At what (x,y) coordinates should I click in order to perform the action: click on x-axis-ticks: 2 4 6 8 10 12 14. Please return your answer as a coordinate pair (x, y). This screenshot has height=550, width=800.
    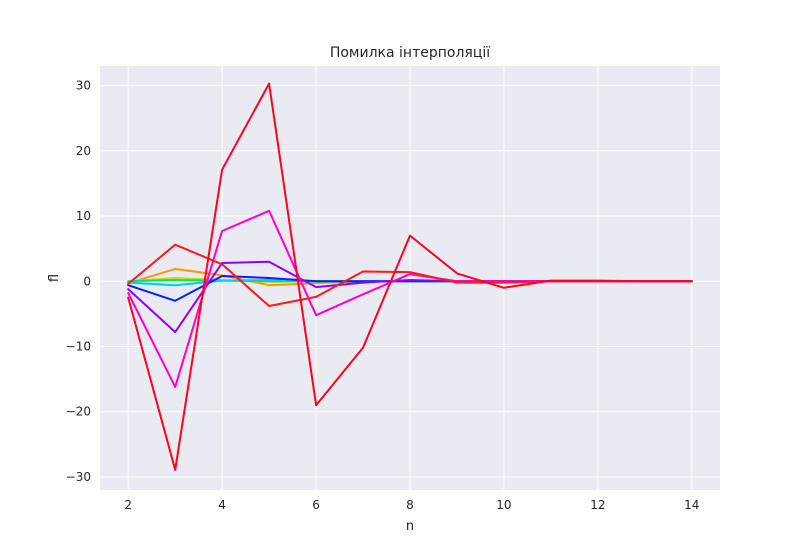
    Looking at the image, I should click on (411, 505).